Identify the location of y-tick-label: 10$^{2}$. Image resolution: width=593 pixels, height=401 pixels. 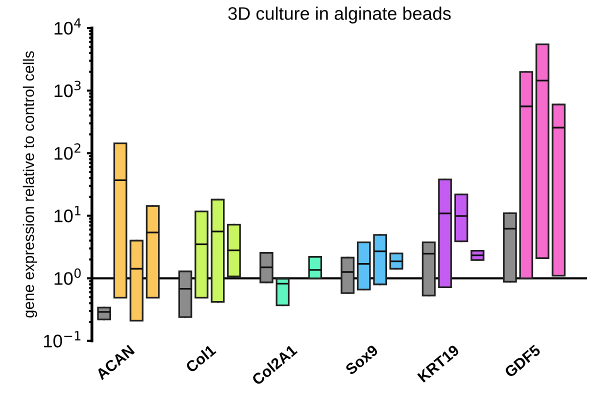
(67, 151).